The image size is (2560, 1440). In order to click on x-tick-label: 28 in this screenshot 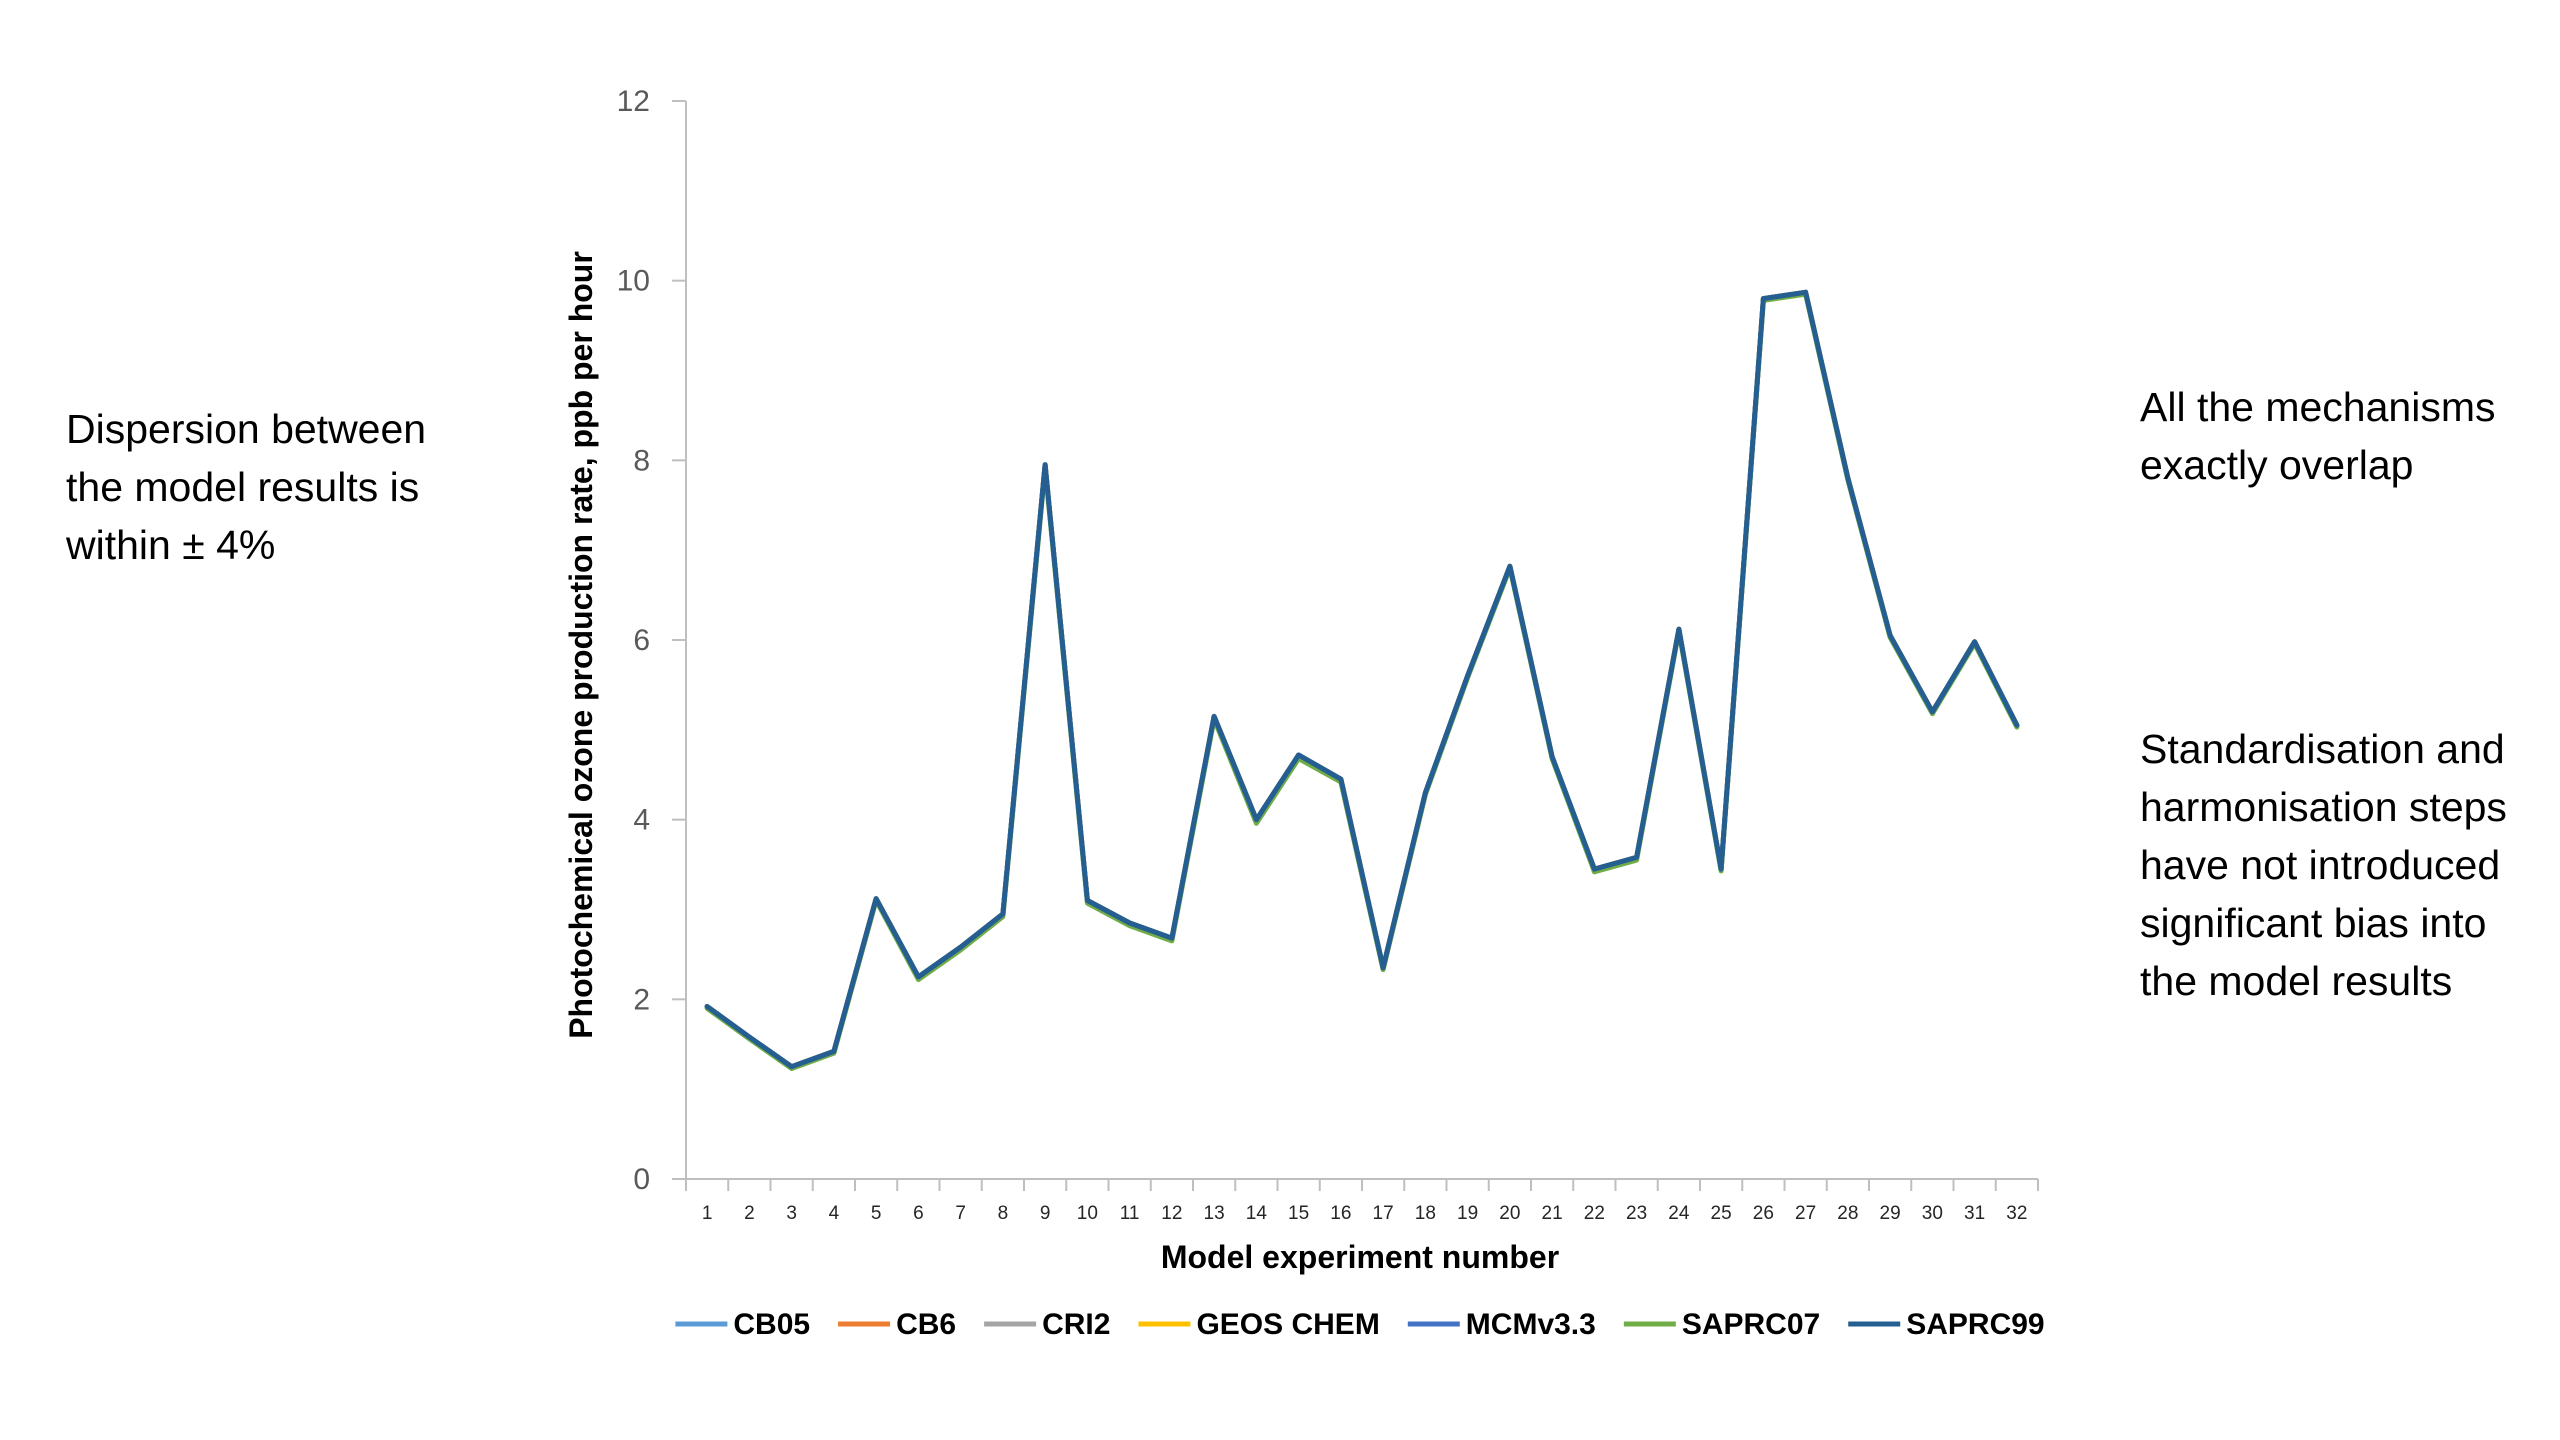, I will do `click(1847, 1213)`.